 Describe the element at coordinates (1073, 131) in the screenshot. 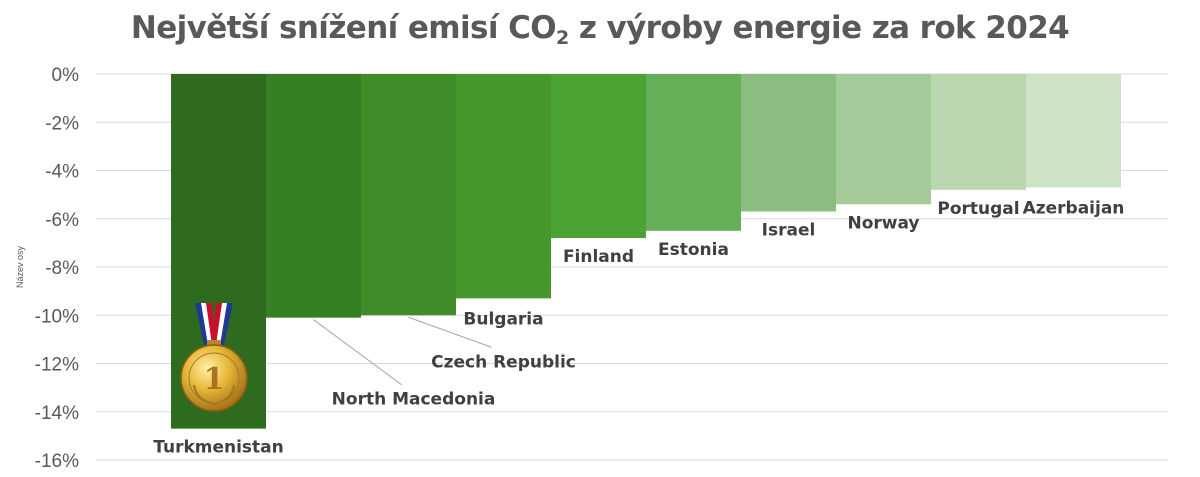

I see `bar-azerbaijan` at that location.